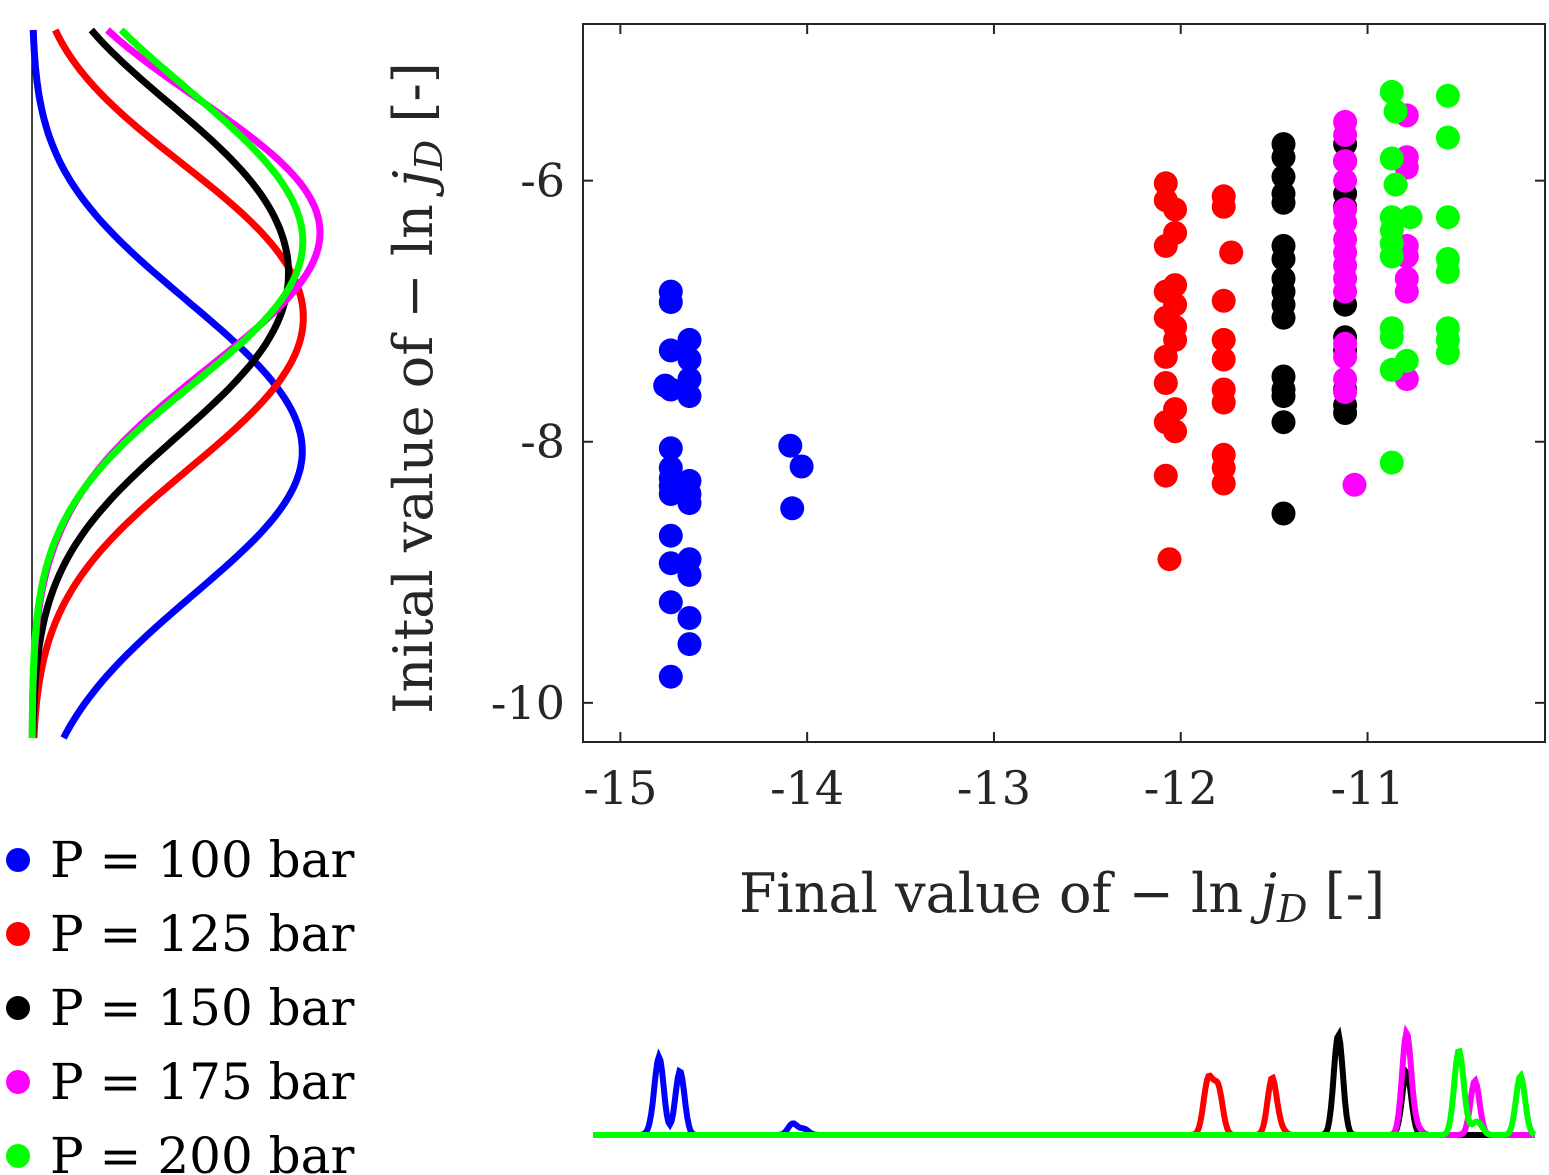 This screenshot has width=1549, height=1175. Describe the element at coordinates (542, 181) in the screenshot. I see `y-tick-label: -6` at that location.